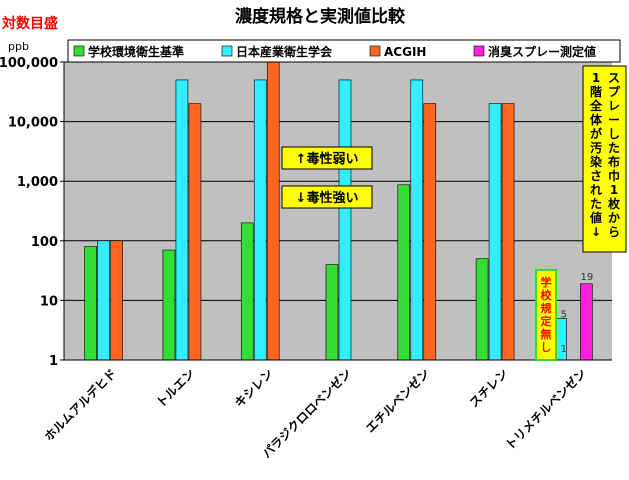 This screenshot has width=629, height=480. I want to click on y-unit-label: ppb, so click(18, 46).